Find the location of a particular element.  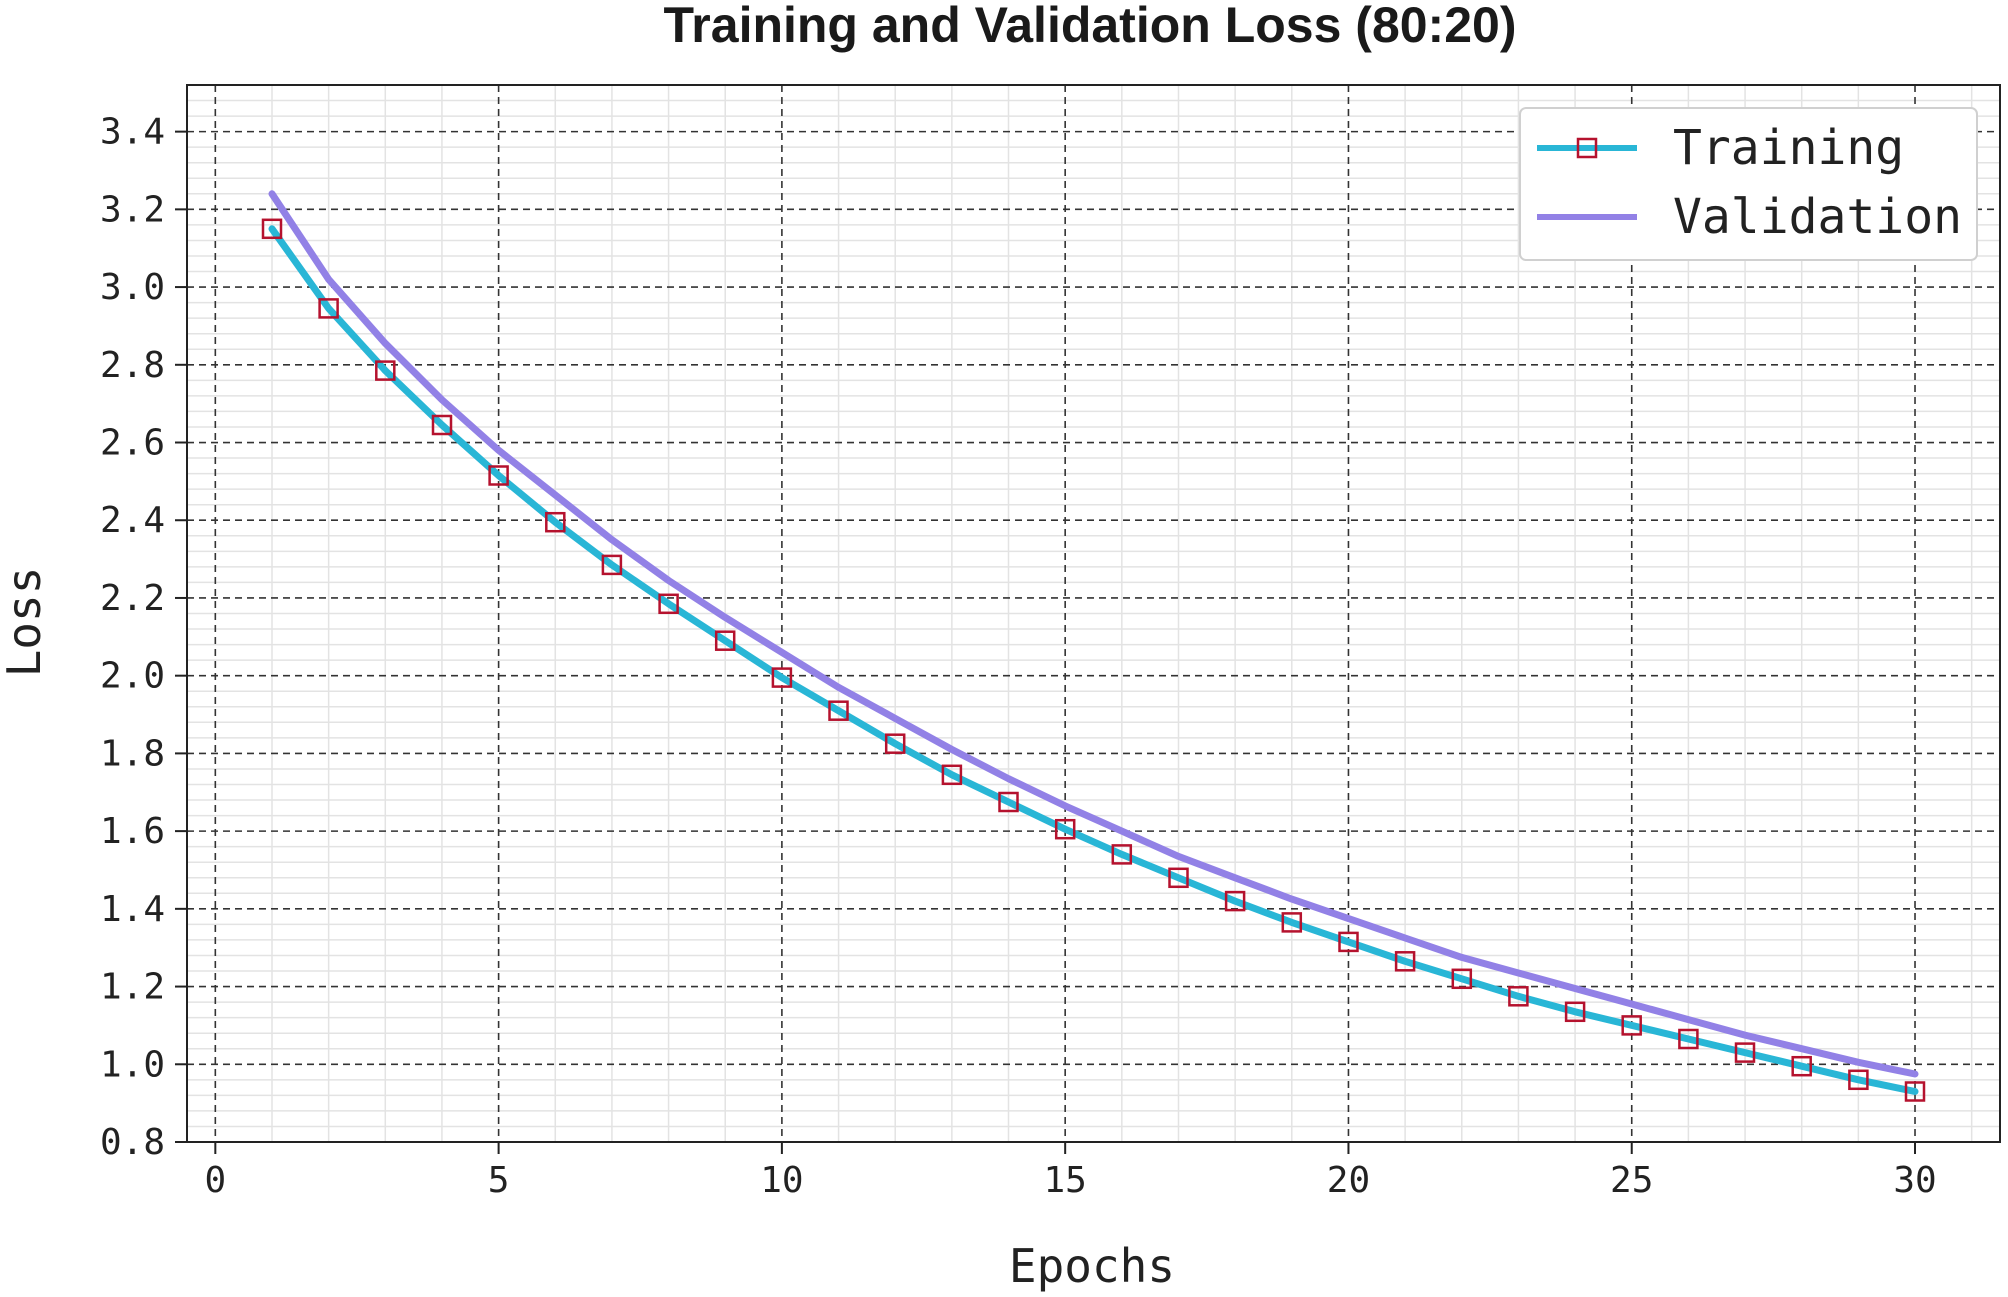

x-axis-label: Epochs is located at coordinates (1092, 1266).